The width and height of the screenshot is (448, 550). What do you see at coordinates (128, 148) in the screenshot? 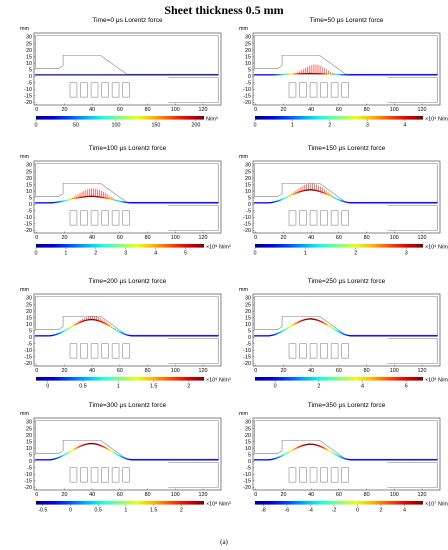
I see `panel-title: Time=100 μs Lorentz force` at bounding box center [128, 148].